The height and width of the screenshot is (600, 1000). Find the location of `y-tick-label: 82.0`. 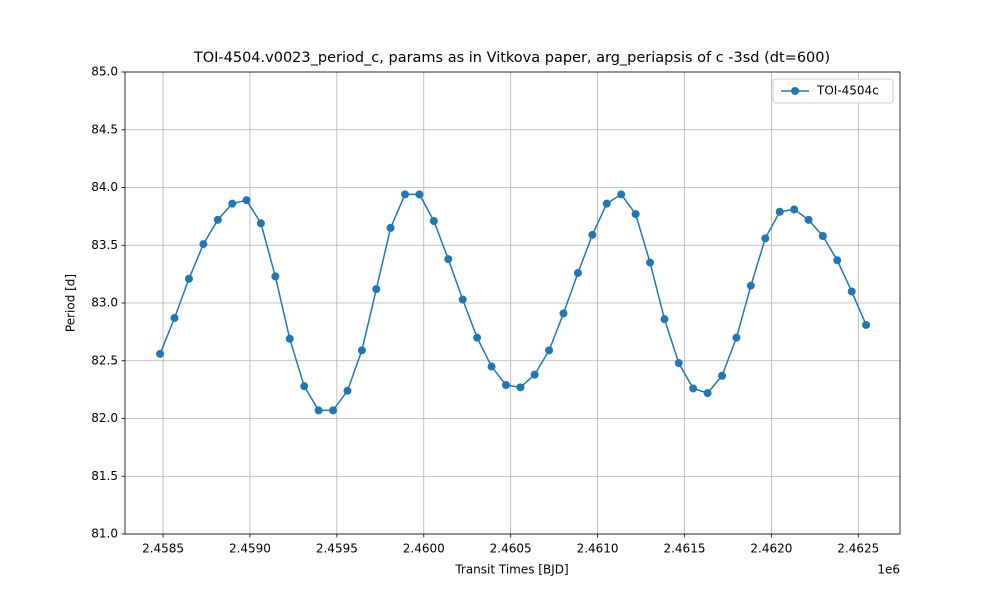

y-tick-label: 82.0 is located at coordinates (104, 418).